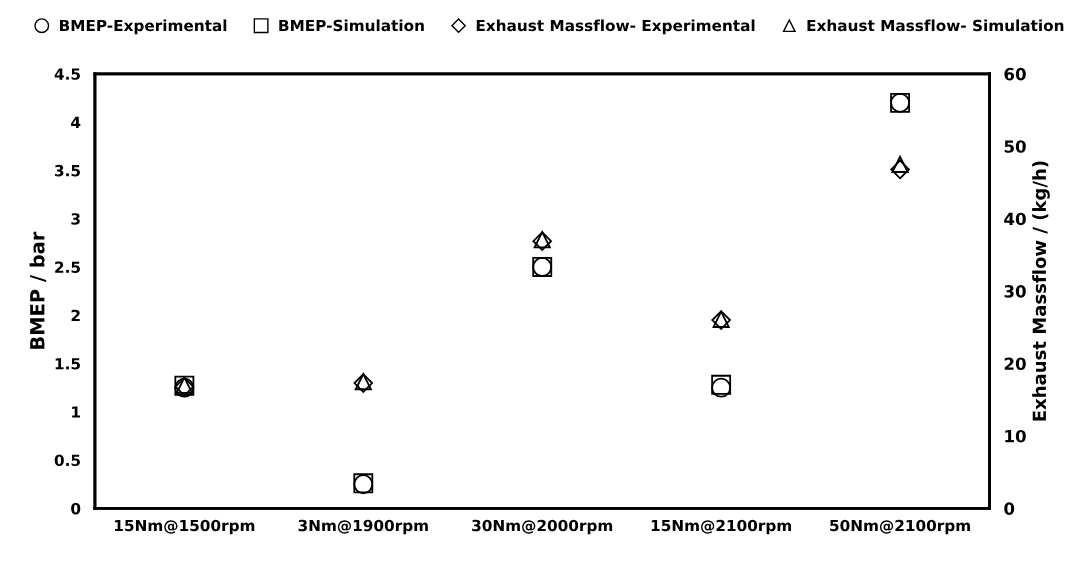  Describe the element at coordinates (1015, 436) in the screenshot. I see `y2-tick-label: 10` at that location.